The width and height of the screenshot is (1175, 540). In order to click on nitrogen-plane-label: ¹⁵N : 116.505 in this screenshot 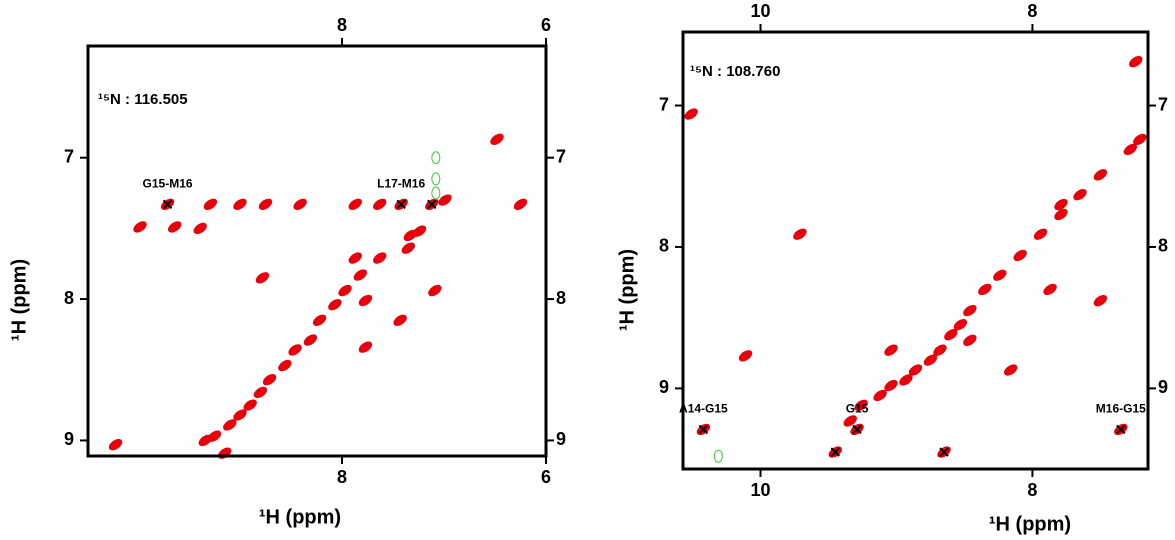, I will do `click(143, 99)`.